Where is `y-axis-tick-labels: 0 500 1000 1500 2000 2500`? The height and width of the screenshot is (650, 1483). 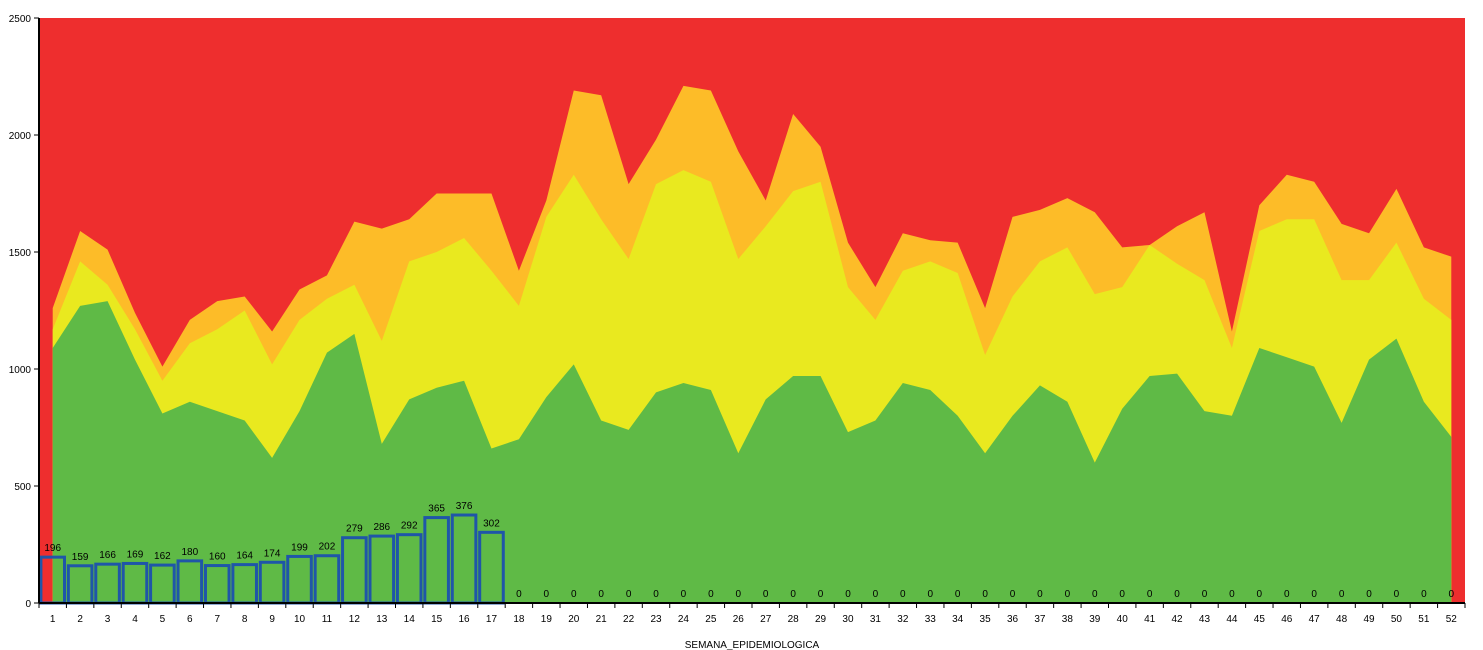
y-axis-tick-labels: 0 500 1000 1500 2000 2500 is located at coordinates (24, 312).